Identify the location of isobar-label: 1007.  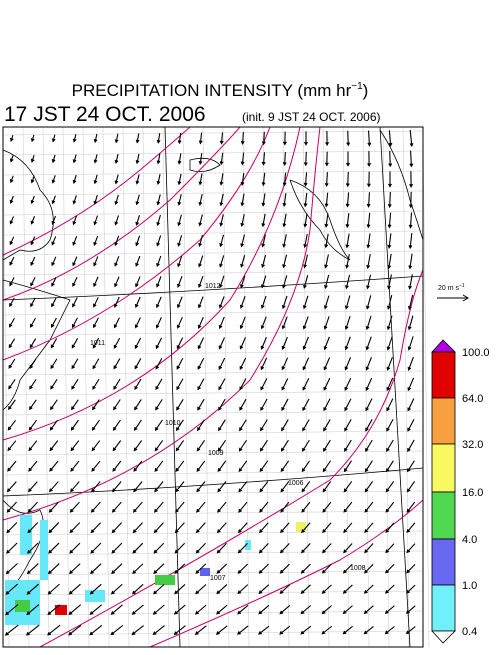
(218, 578).